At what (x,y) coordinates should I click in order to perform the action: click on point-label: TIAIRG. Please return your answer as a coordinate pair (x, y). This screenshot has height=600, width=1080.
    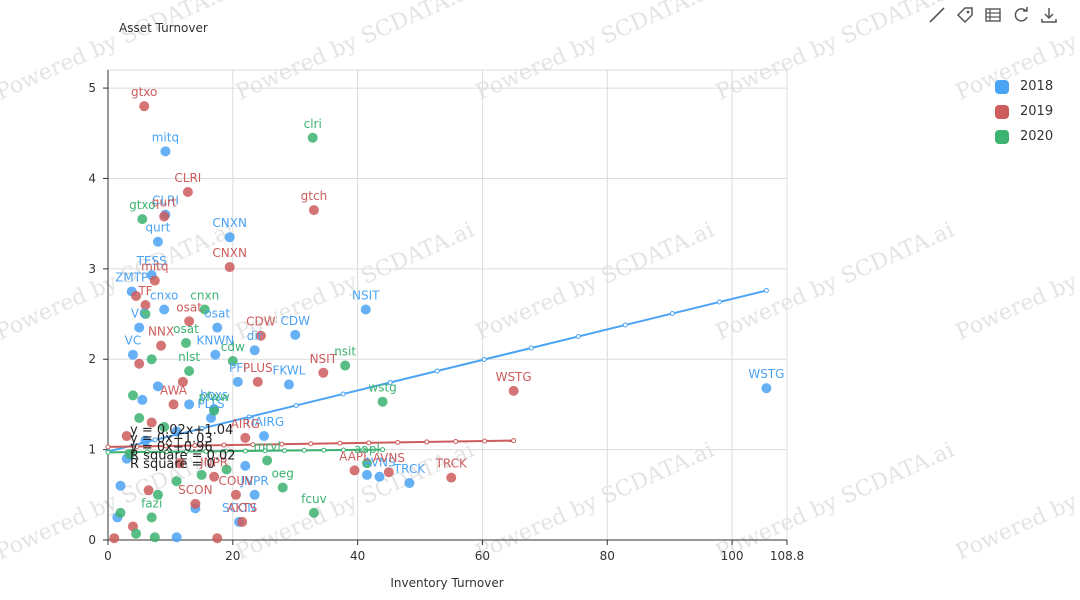
    Looking at the image, I should click on (263, 422).